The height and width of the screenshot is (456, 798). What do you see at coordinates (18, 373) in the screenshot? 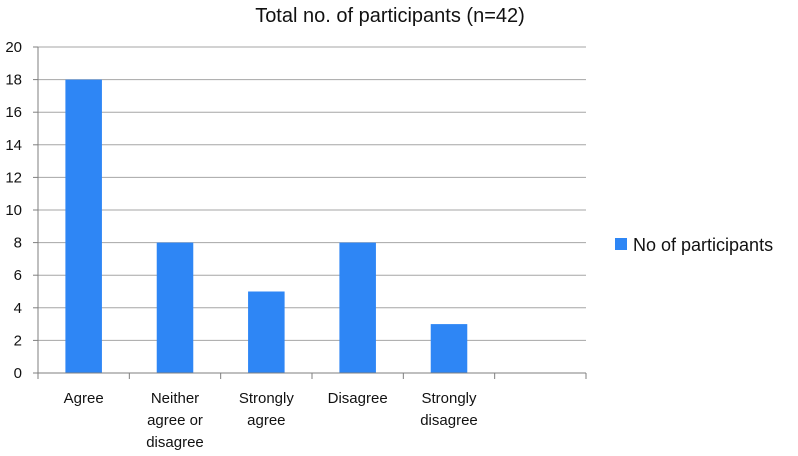
I see `y-tick-label: 0` at bounding box center [18, 373].